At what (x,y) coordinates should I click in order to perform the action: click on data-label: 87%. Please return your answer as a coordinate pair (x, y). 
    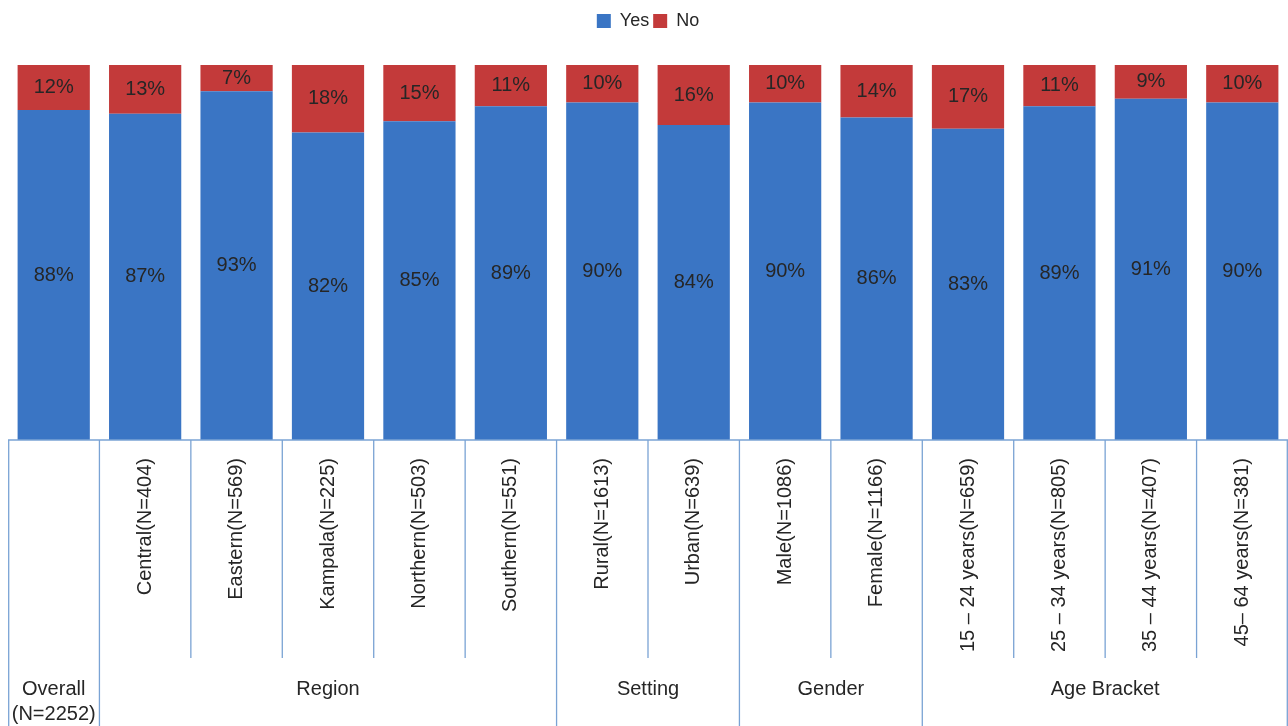
    Looking at the image, I should click on (145, 275).